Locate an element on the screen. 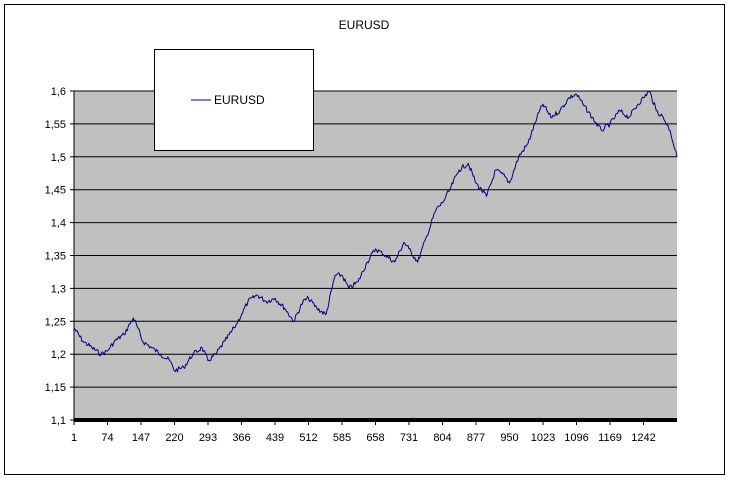 The height and width of the screenshot is (480, 729). y-tick-label: 1,55 is located at coordinates (55, 125).